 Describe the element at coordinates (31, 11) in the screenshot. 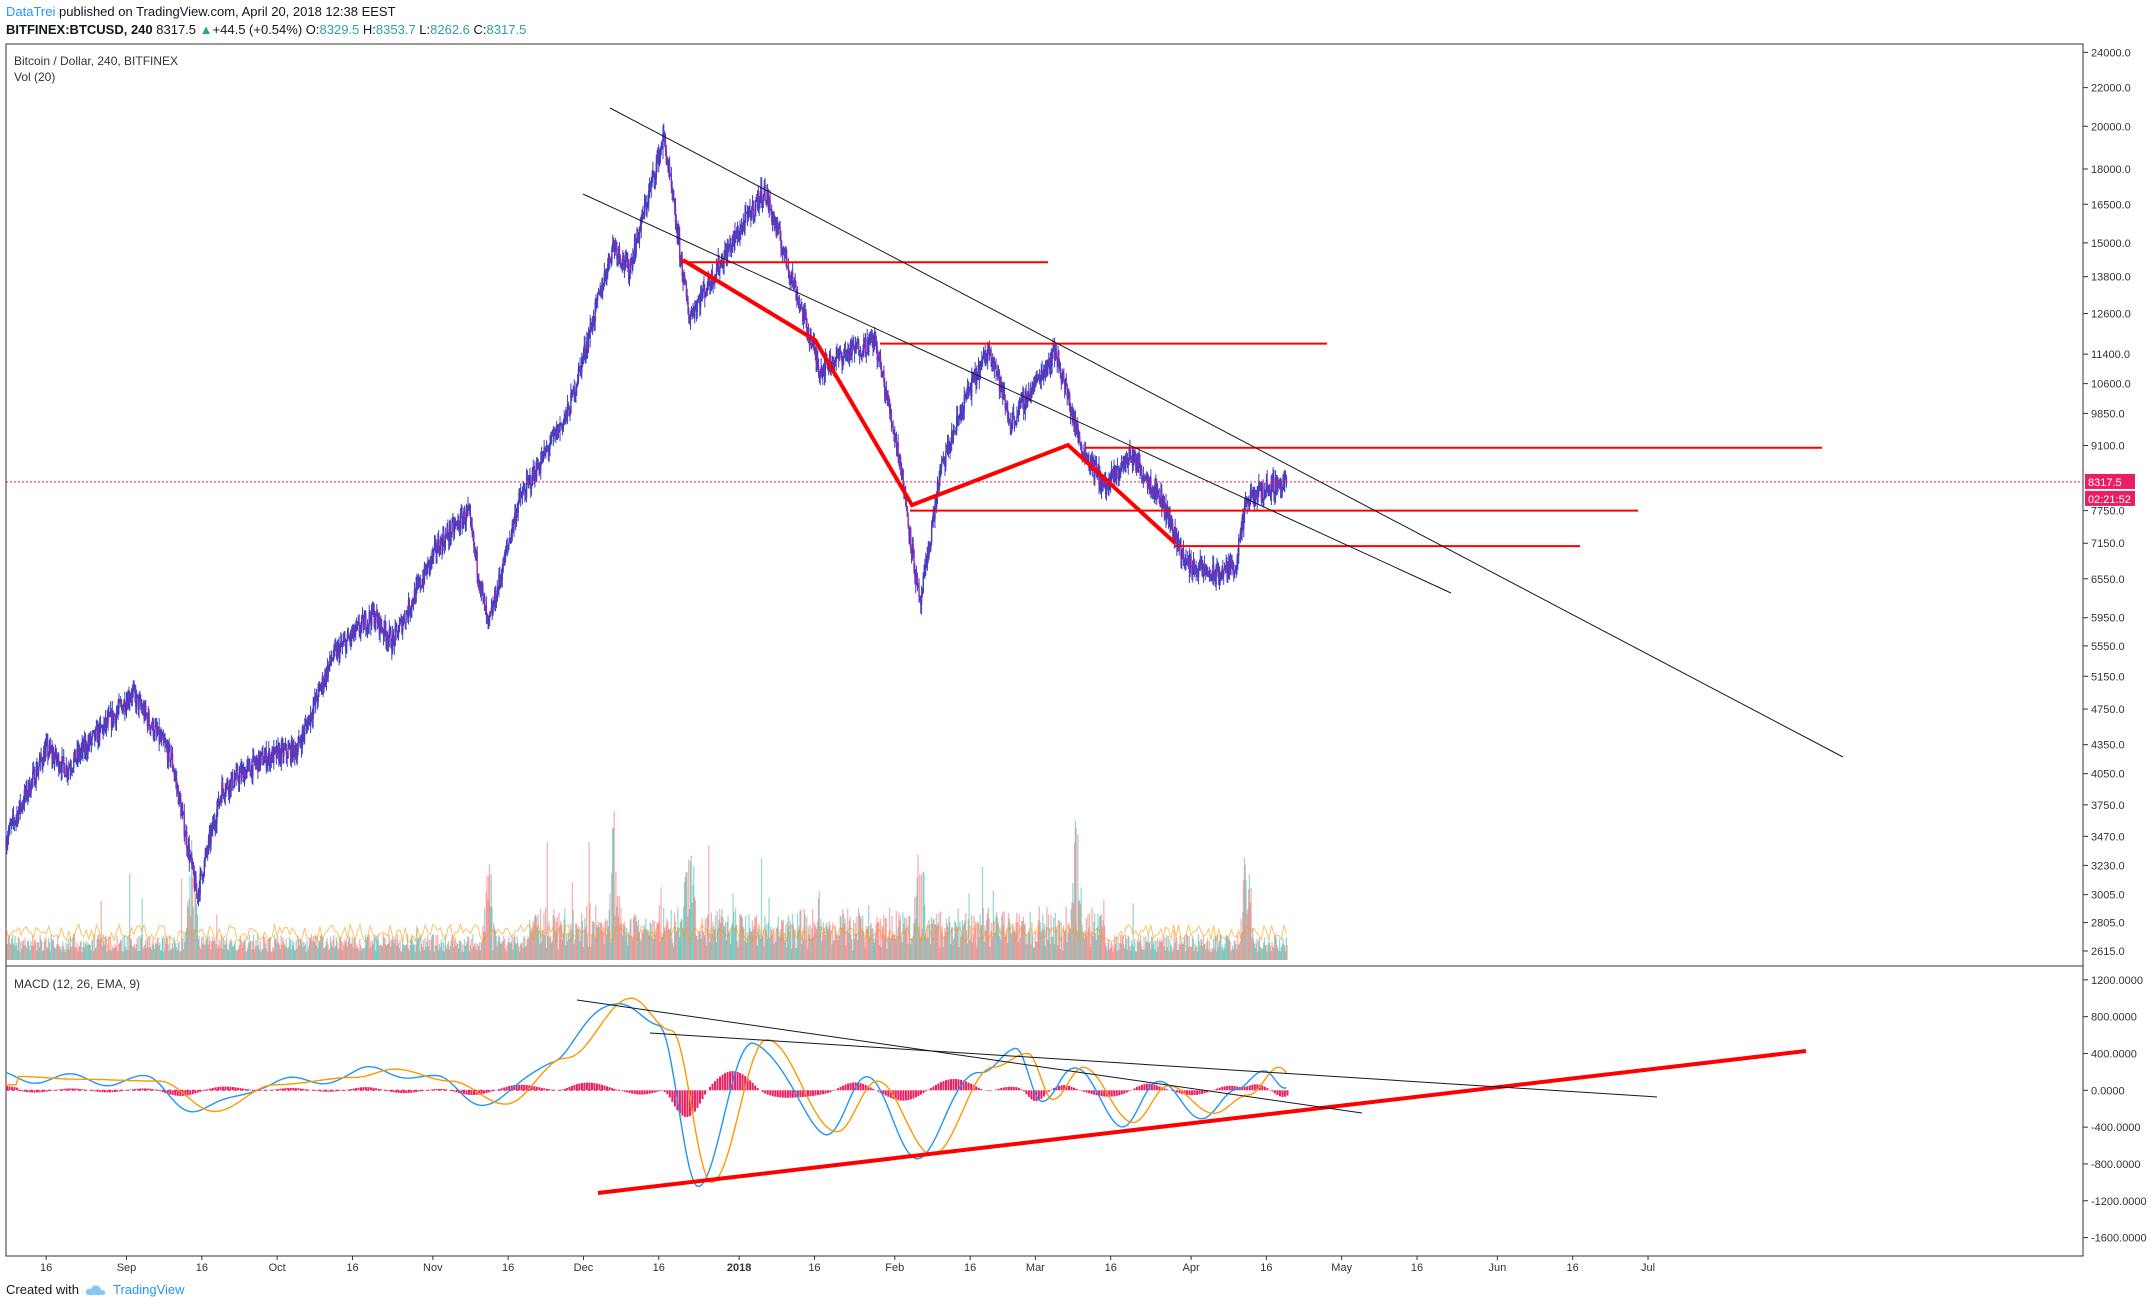

I see `author-link: DataTrei` at that location.